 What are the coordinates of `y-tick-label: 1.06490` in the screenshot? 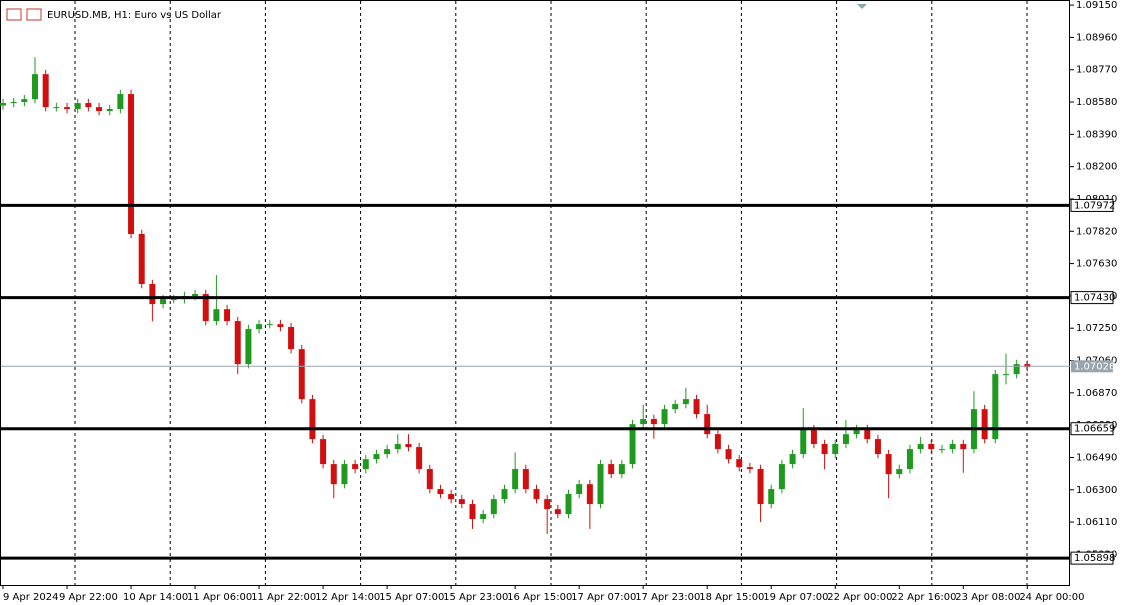 It's located at (1096, 457).